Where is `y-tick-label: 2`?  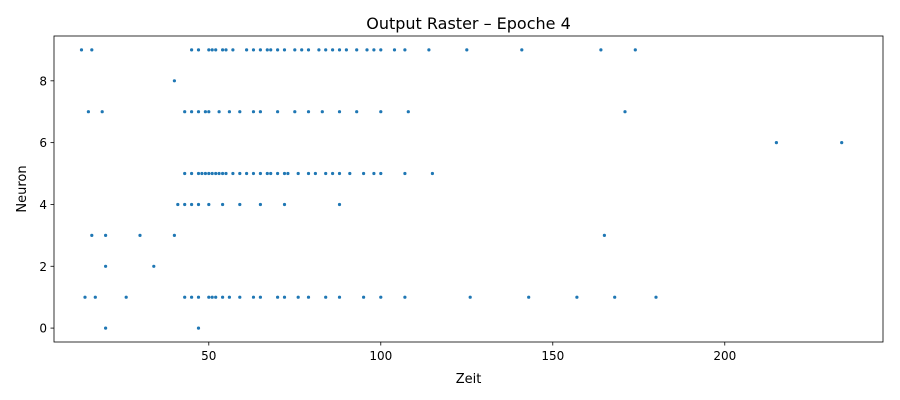
y-tick-label: 2 is located at coordinates (43, 267).